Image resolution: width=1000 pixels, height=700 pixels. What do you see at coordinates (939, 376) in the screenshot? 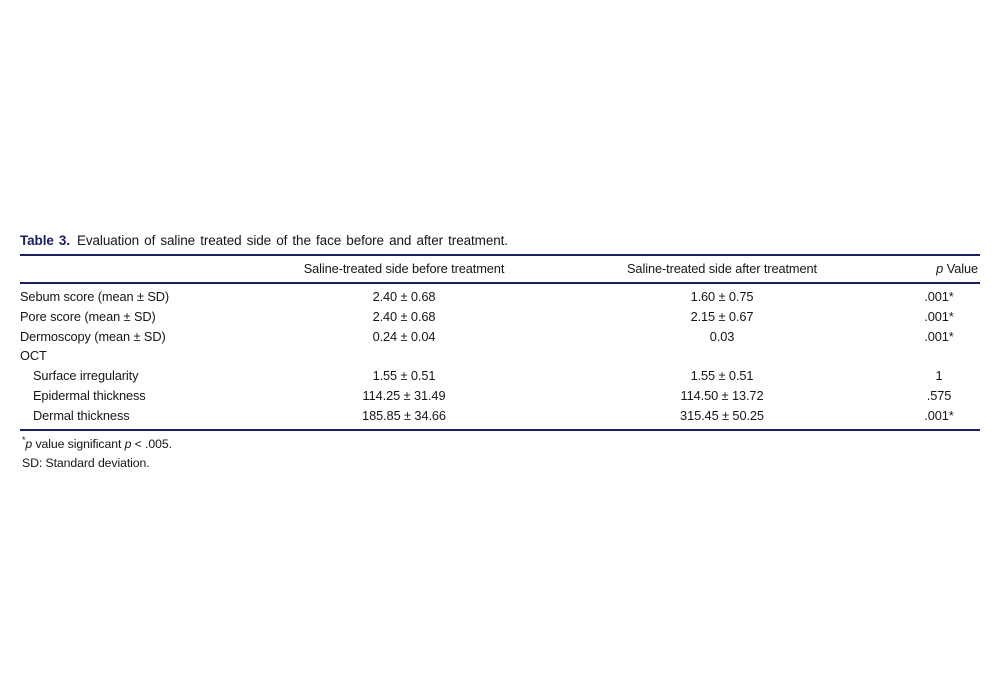
I see `p-value: 1` at bounding box center [939, 376].